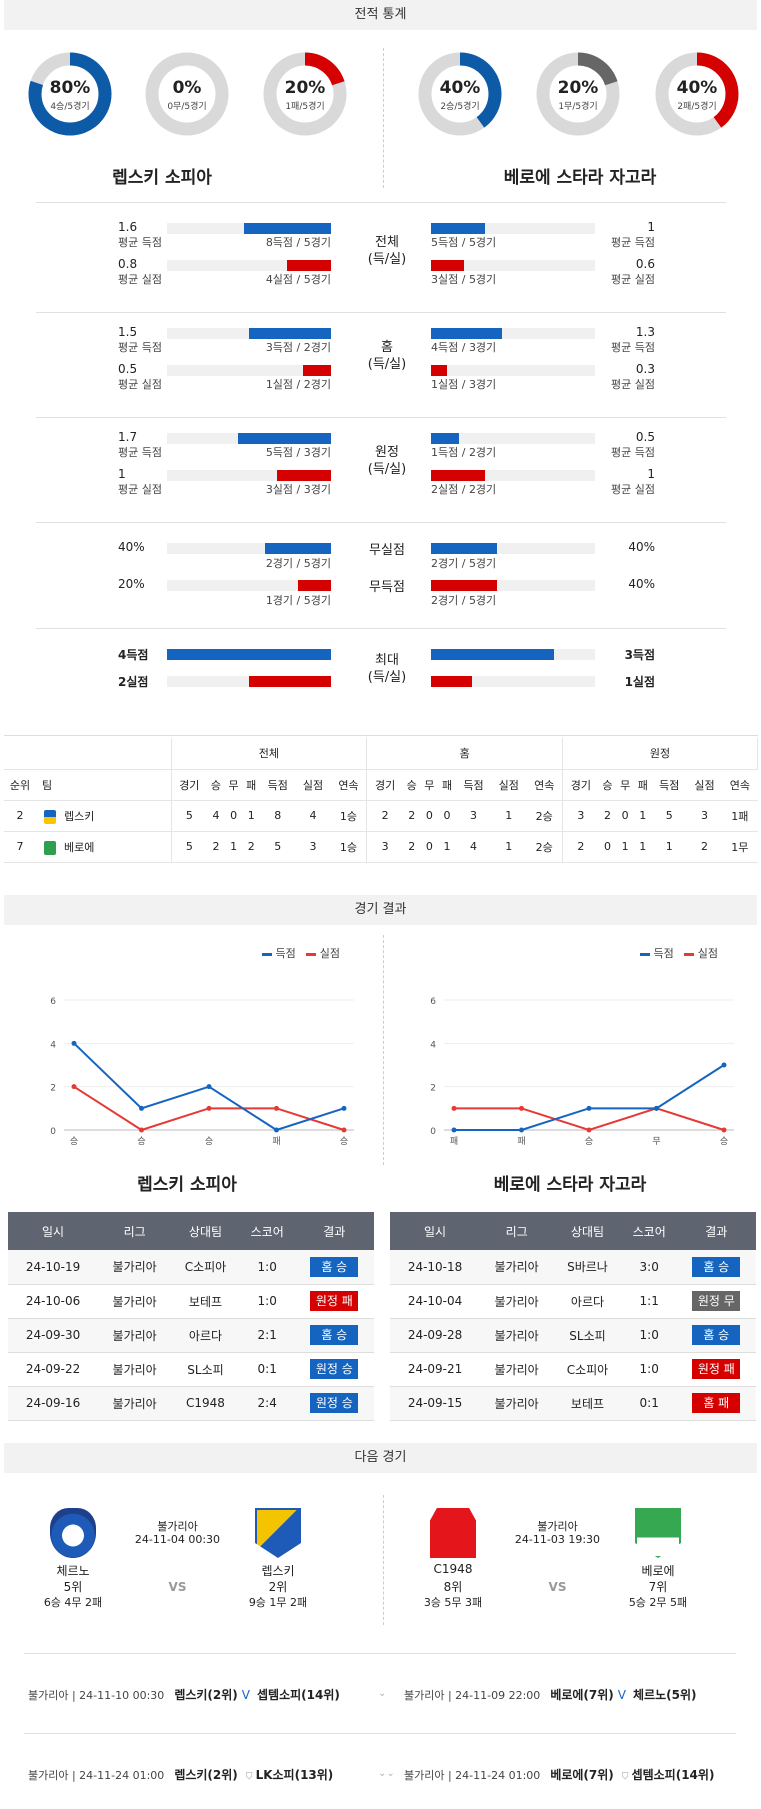 The height and width of the screenshot is (1809, 761). What do you see at coordinates (625, 1777) in the screenshot?
I see `shield-icon: ⛉` at bounding box center [625, 1777].